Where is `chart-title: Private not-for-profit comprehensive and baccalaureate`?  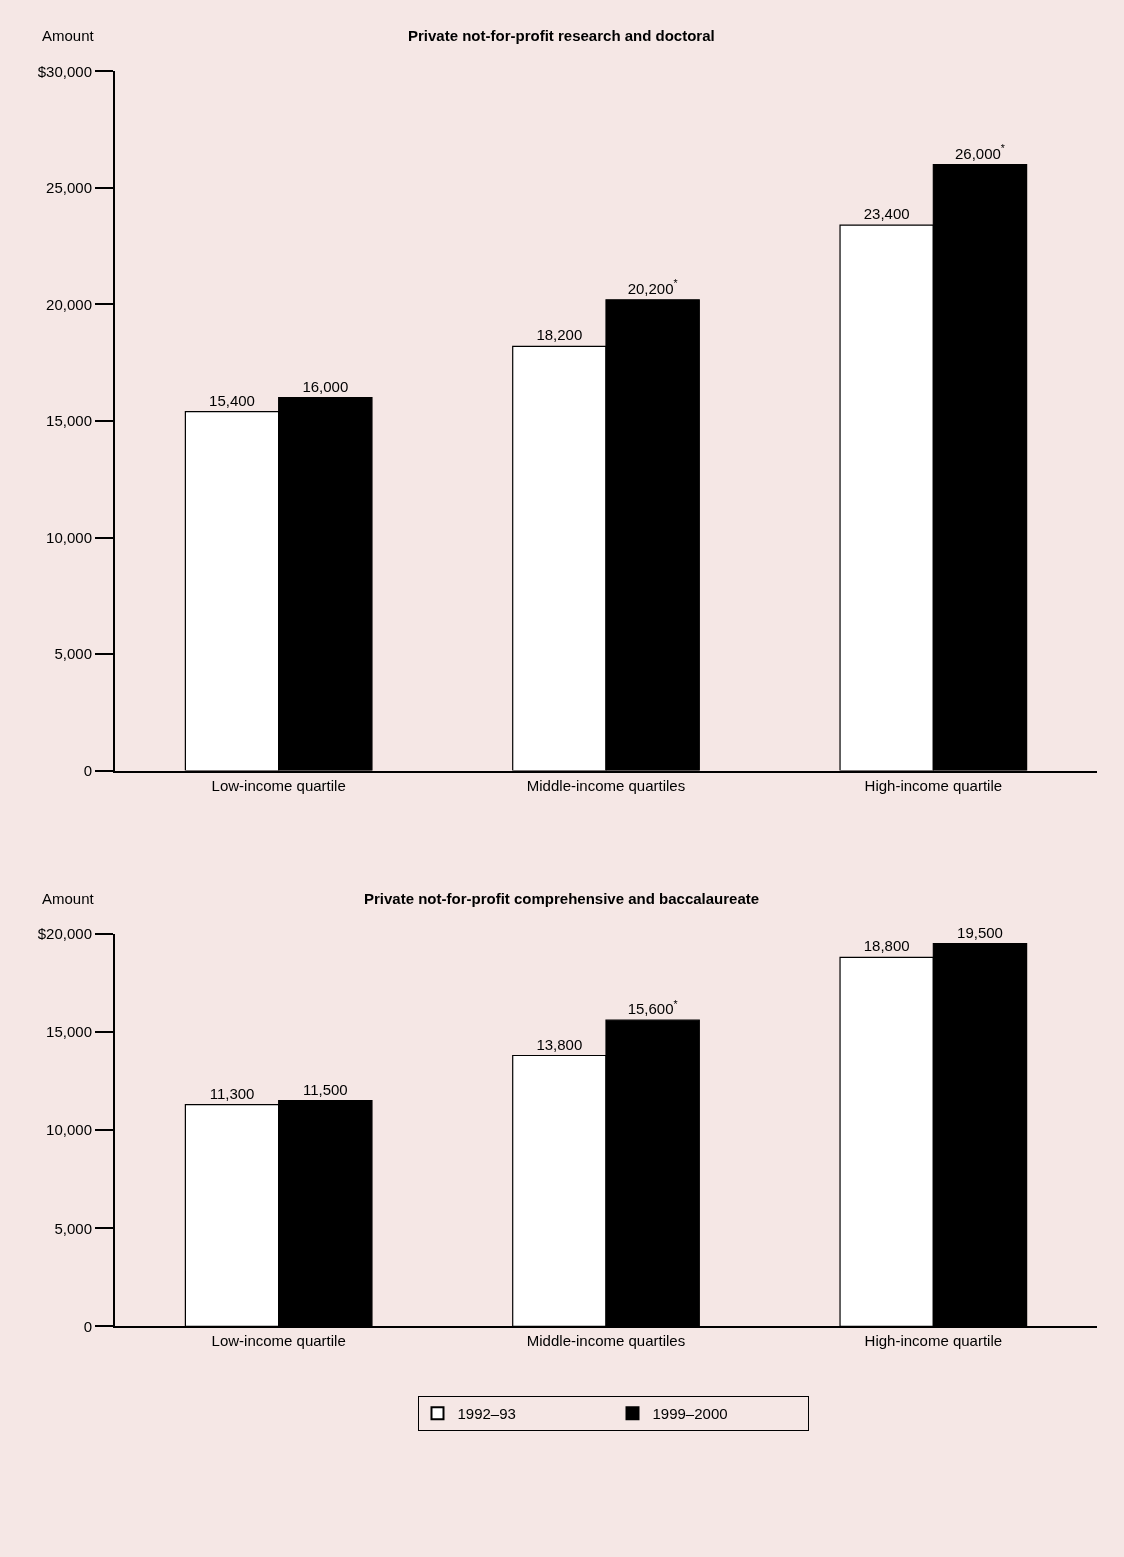 chart-title: Private not-for-profit comprehensive and baccalaureate is located at coordinates (562, 898).